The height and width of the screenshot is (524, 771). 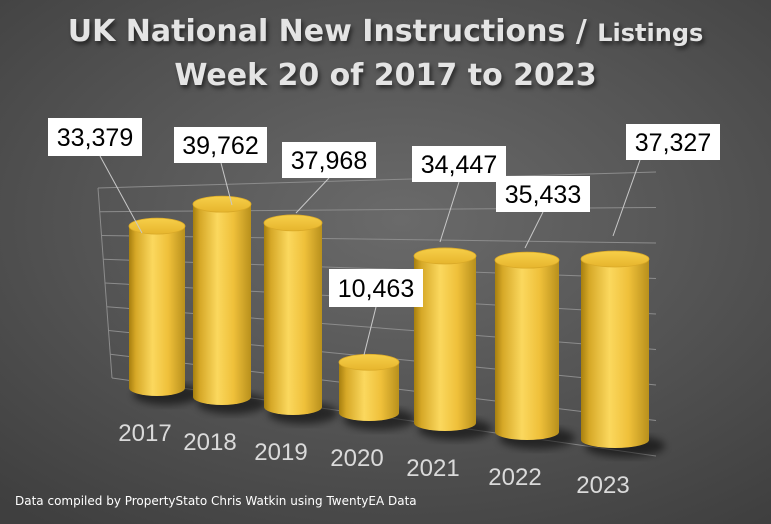 I want to click on data-label: 33,379, so click(x=95, y=138).